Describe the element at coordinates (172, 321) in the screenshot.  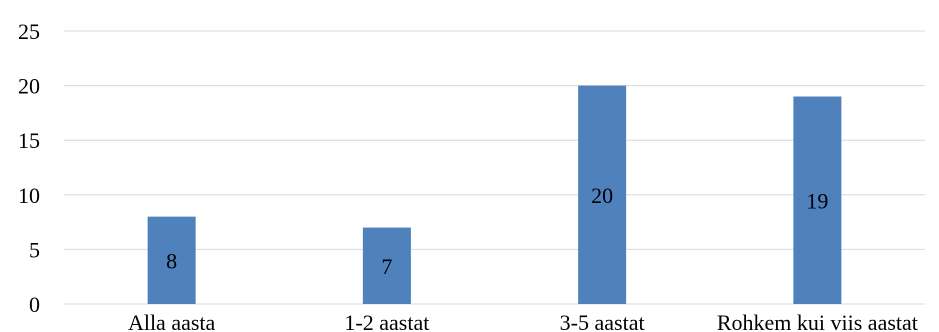
I see `x-category-label: Alla aasta` at that location.